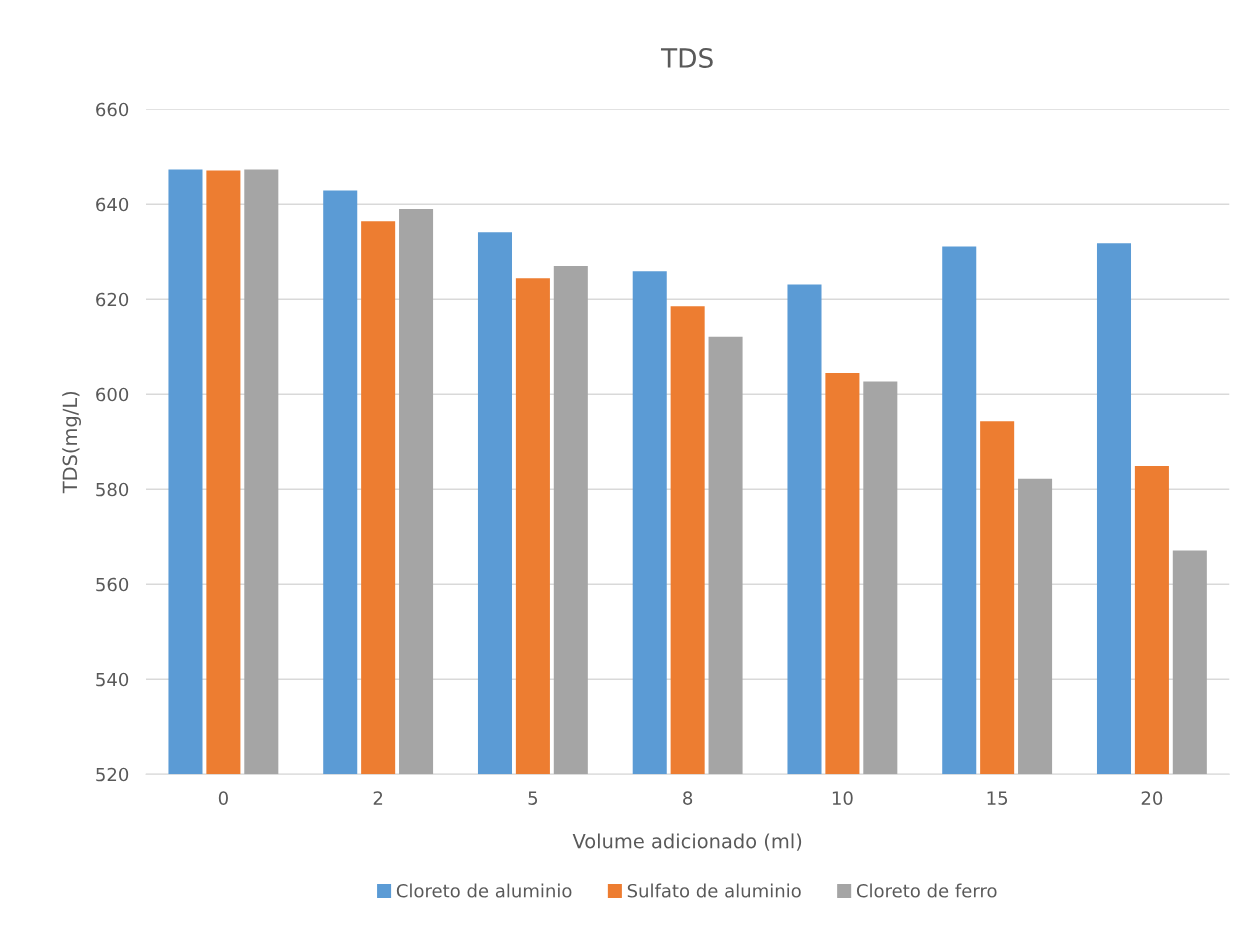  I want to click on x-tick-label: 15, so click(997, 798).